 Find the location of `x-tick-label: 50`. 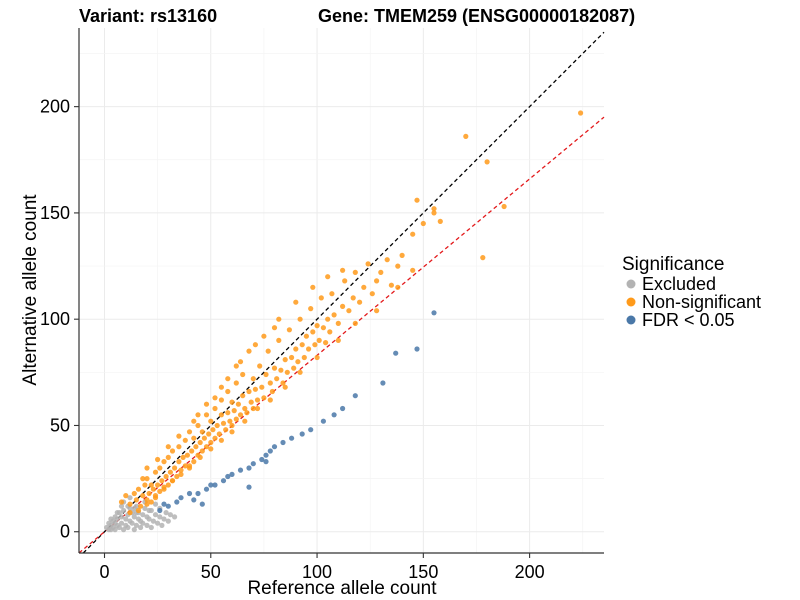

x-tick-label: 50 is located at coordinates (211, 572).